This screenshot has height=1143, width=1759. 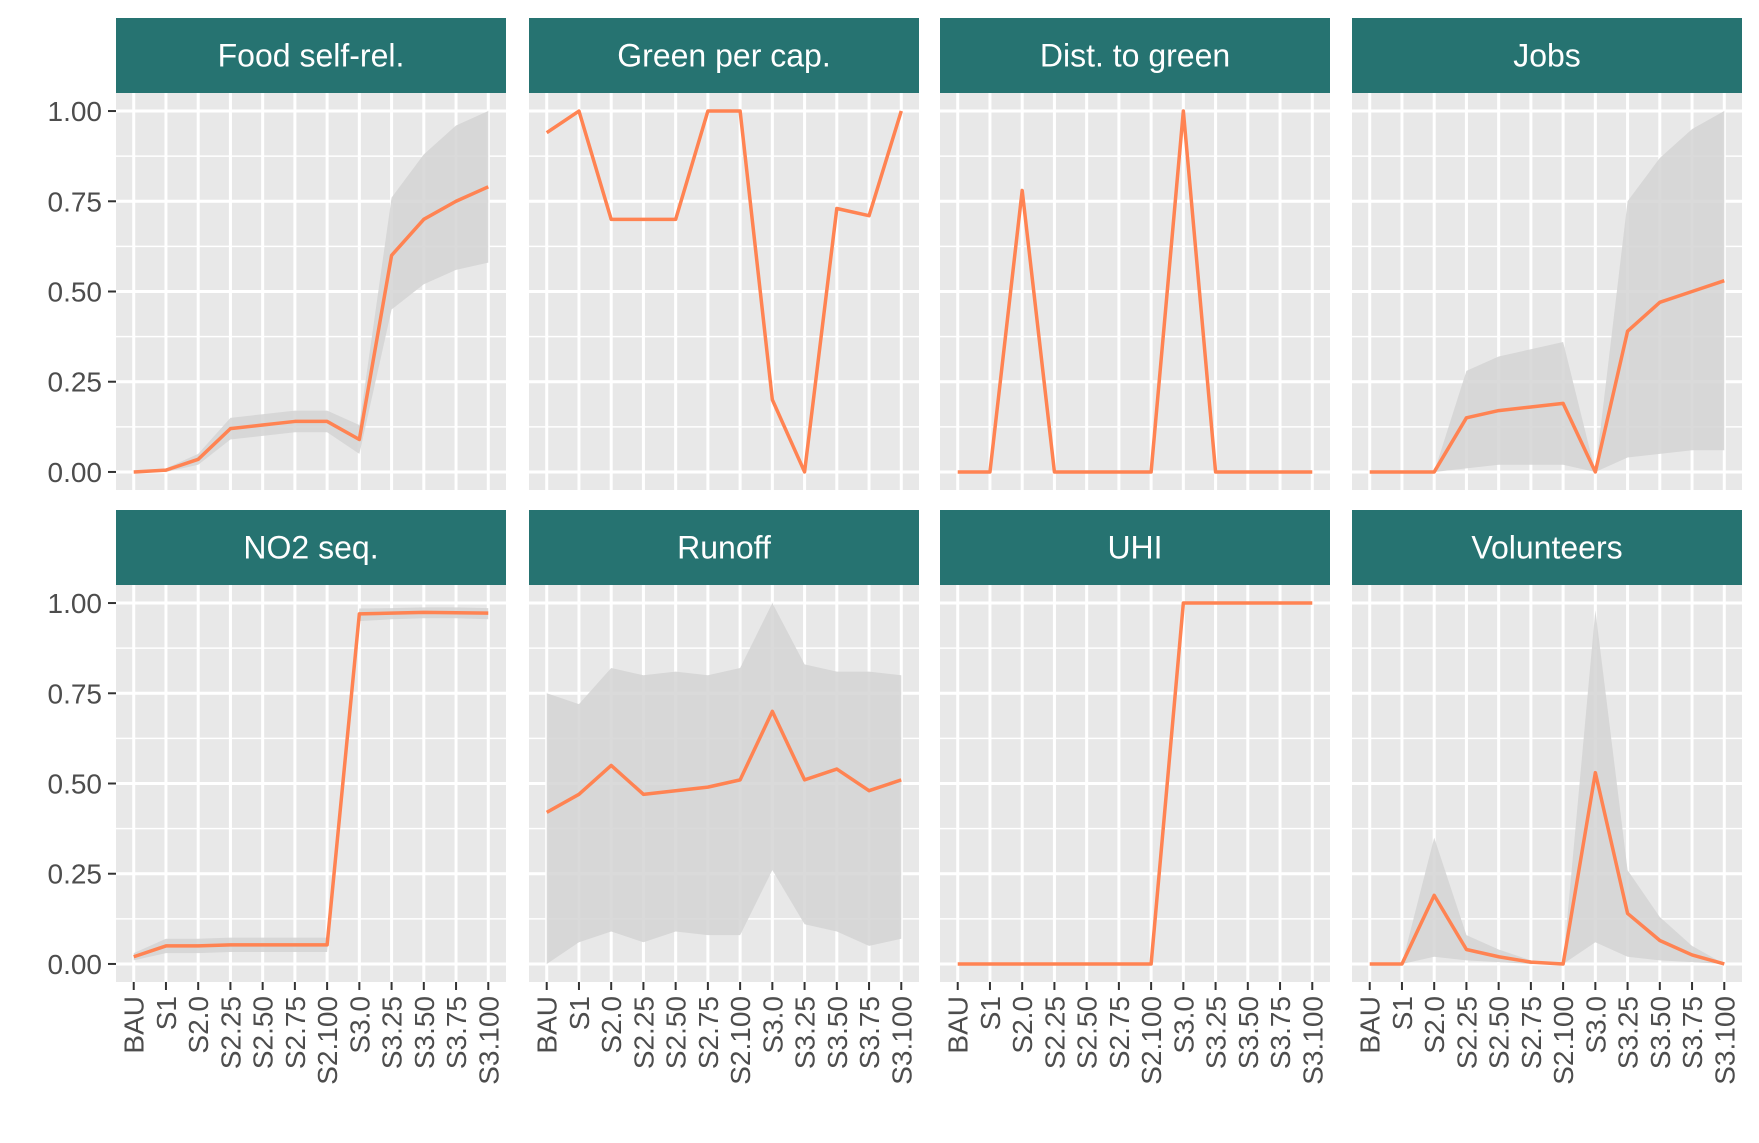 I want to click on facet-strip-title: Jobs, so click(x=1547, y=56).